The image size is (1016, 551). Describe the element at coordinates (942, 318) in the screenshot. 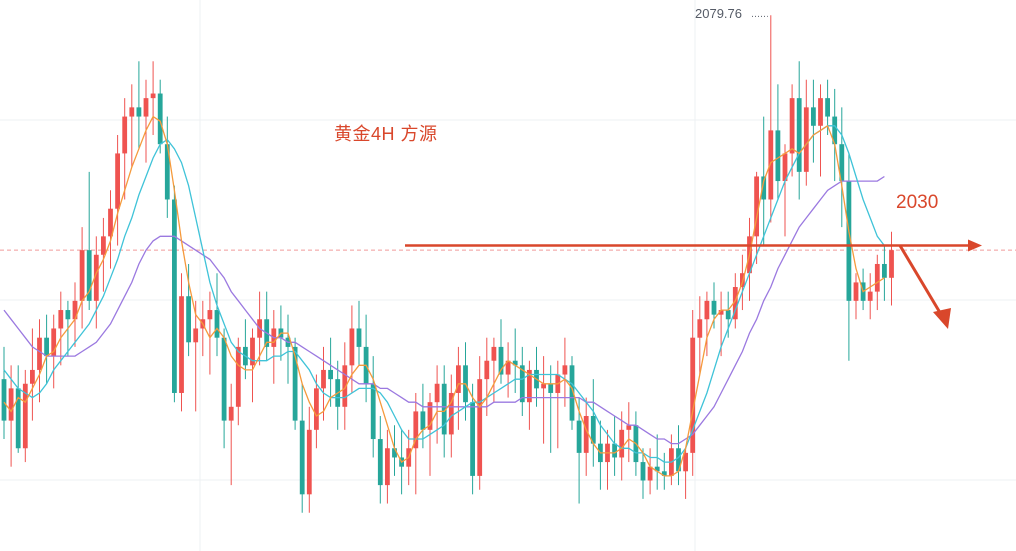

I see `down-arrow-head` at that location.